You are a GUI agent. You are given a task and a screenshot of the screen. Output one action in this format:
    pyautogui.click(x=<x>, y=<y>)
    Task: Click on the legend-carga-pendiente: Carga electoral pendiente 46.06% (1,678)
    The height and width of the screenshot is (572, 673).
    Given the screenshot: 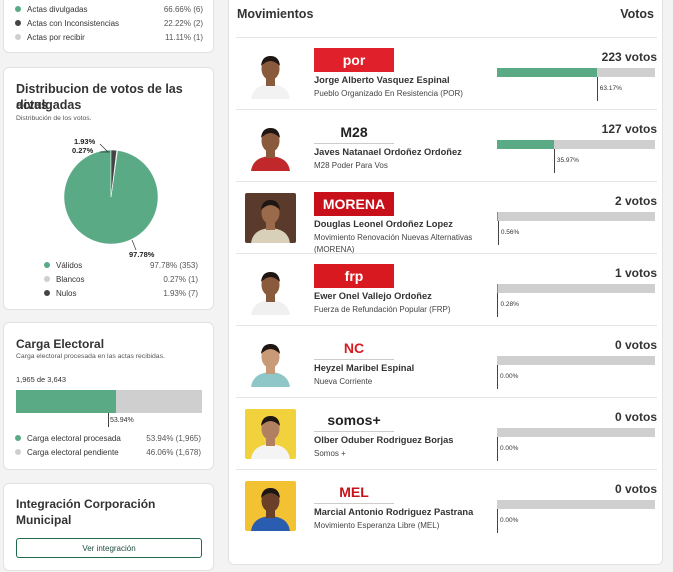 What is the action you would take?
    pyautogui.click(x=108, y=452)
    